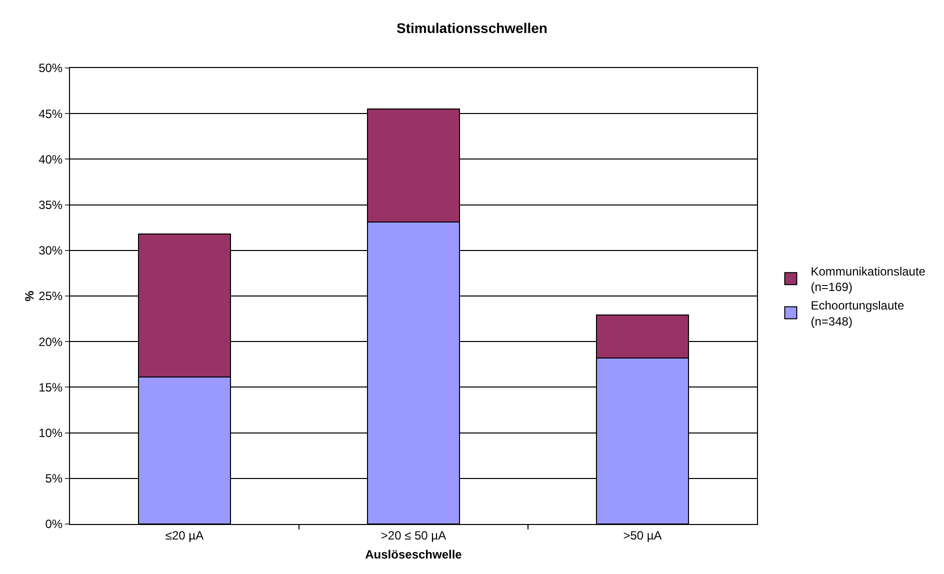 This screenshot has width=944, height=574. Describe the element at coordinates (413, 554) in the screenshot. I see `x-axis-title: Auslöseschwelle` at that location.